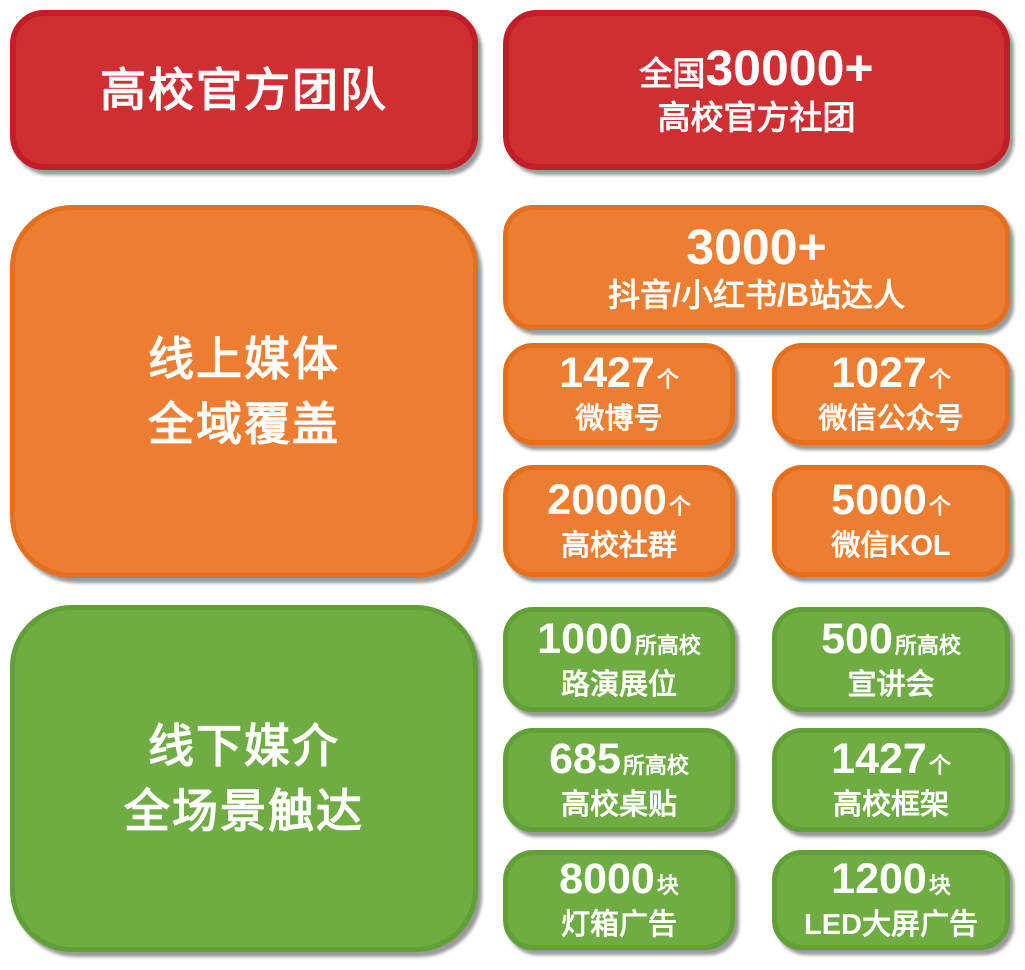 The image size is (1025, 970). I want to click on section-title-text: 线下媒介 全场景触达, so click(244, 778).